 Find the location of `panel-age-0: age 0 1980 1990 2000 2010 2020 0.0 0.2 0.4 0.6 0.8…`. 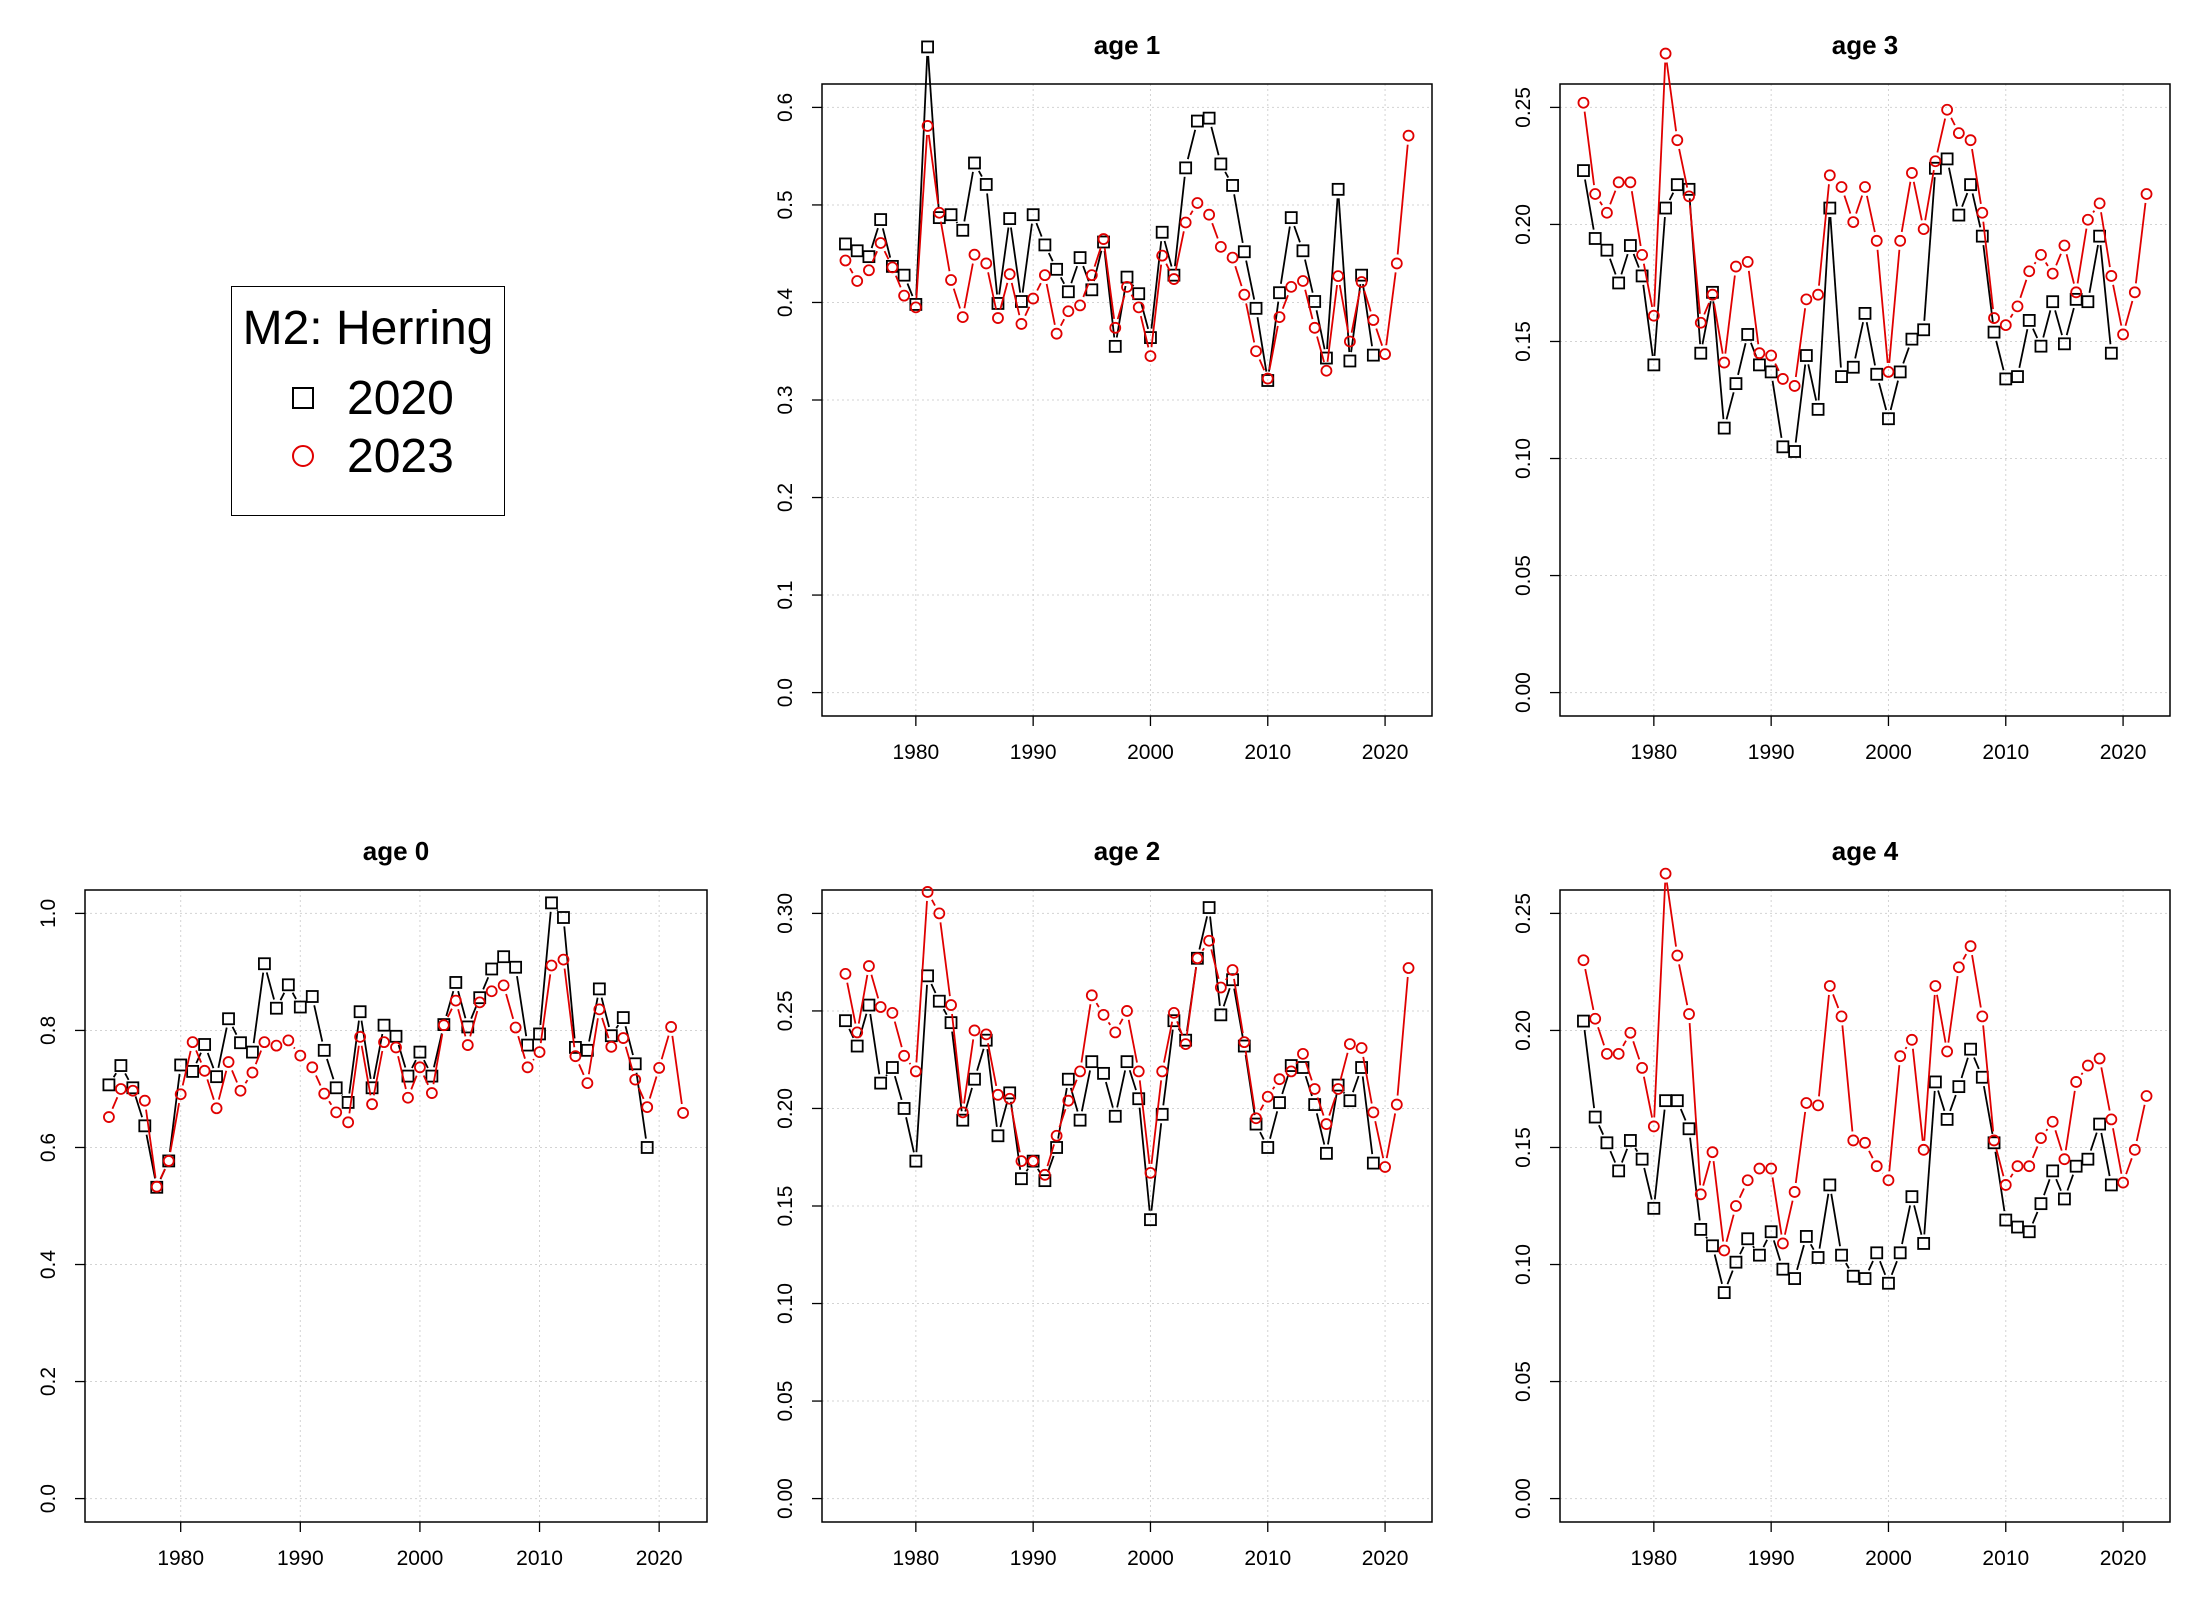

panel-age-0: age 0 1980 1990 2000 2010 2020 0.0 0.2 0.4 0.6 0.8… is located at coordinates (372, 1203).